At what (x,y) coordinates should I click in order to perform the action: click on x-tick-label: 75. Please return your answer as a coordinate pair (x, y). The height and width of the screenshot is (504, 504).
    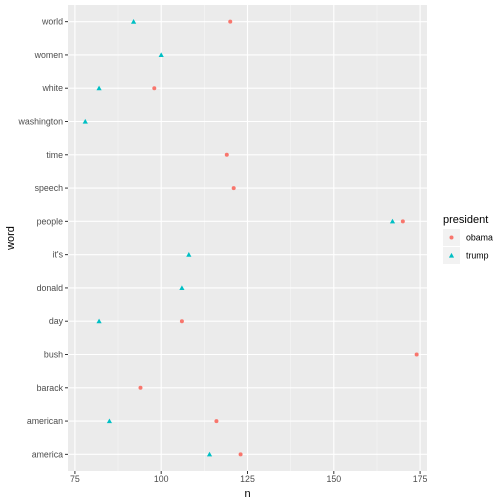
    Looking at the image, I should click on (75, 479).